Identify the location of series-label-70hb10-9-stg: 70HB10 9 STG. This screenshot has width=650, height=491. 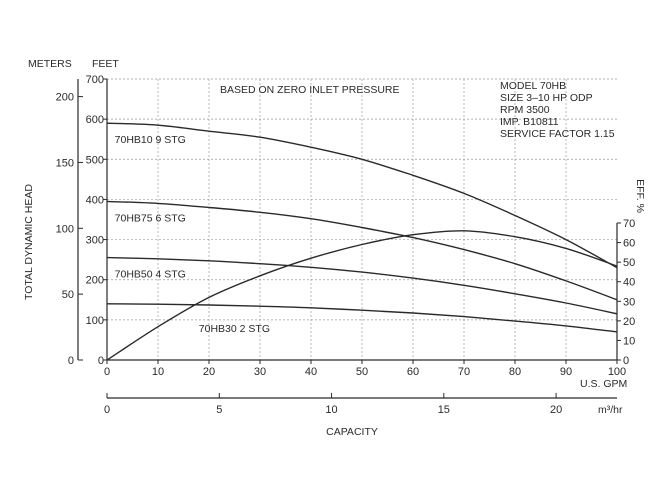
(150, 140).